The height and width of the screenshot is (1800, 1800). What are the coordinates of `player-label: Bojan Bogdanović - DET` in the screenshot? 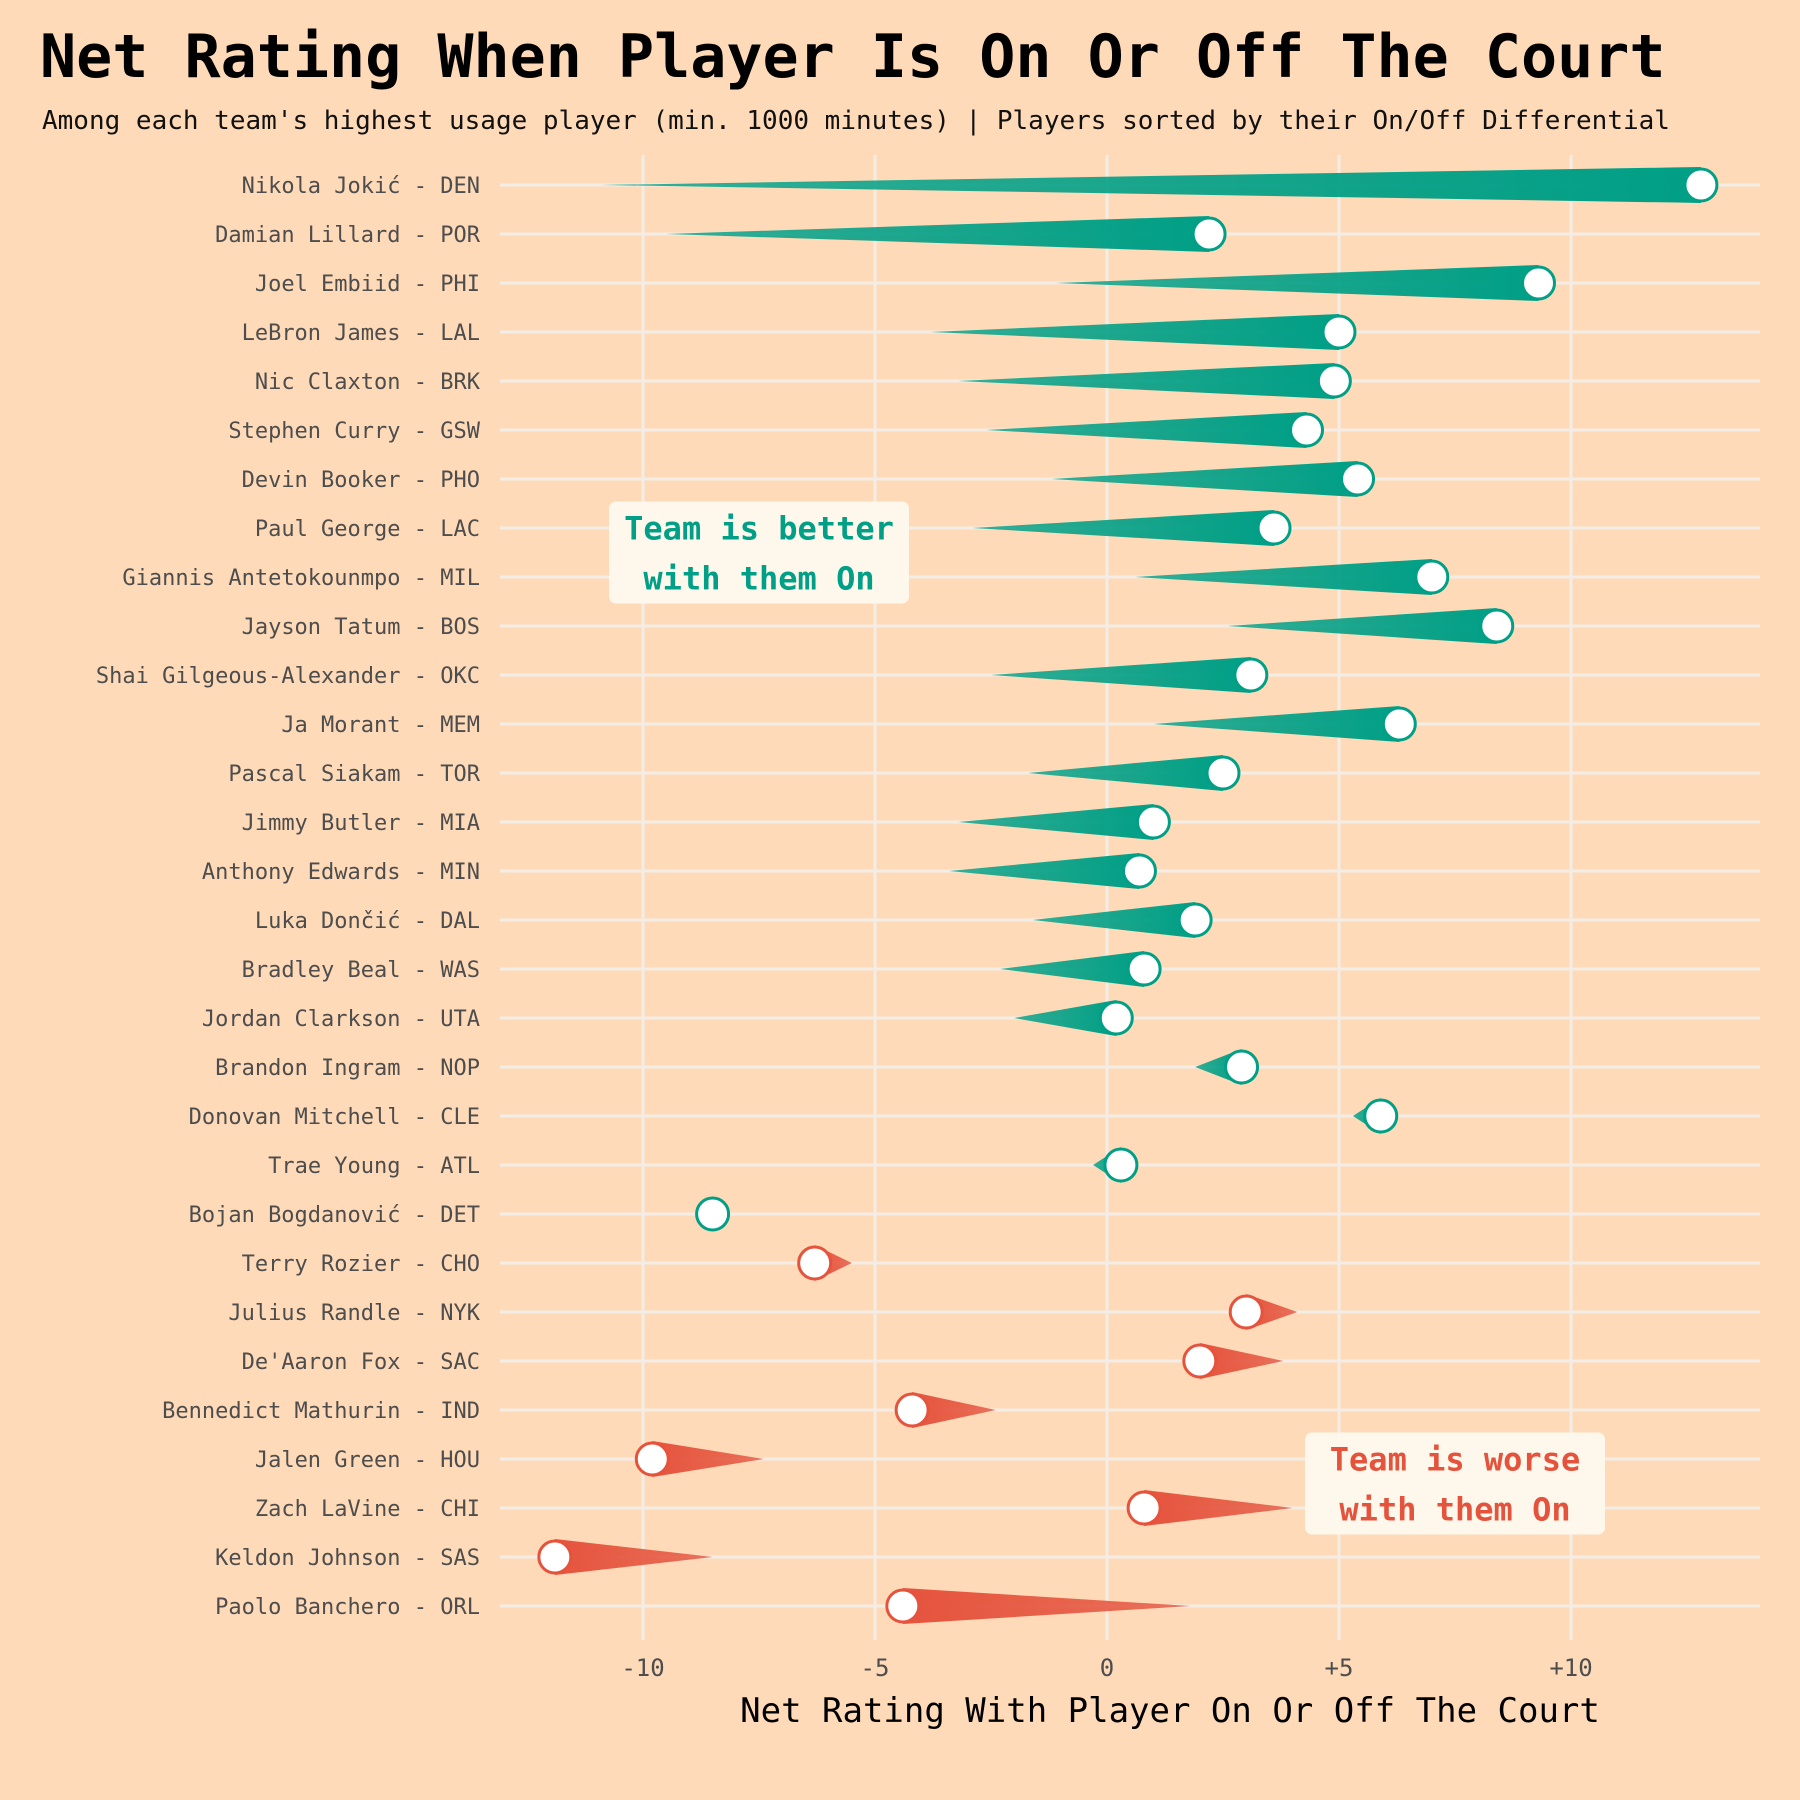 It's located at (334, 1215).